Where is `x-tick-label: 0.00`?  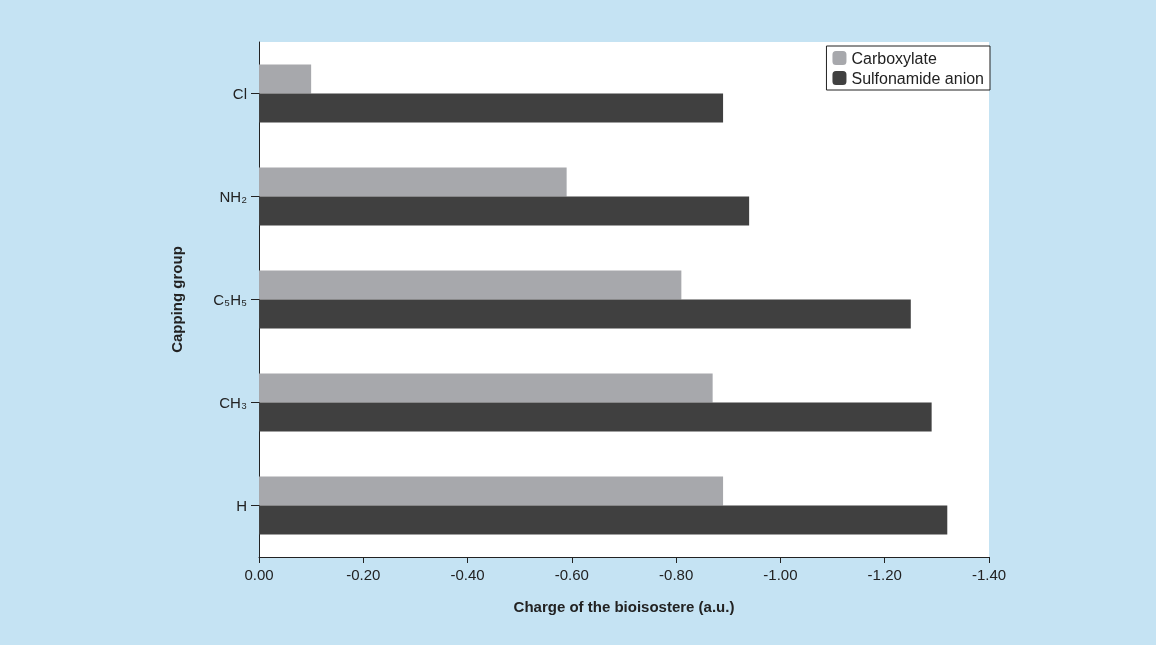
x-tick-label: 0.00 is located at coordinates (259, 574).